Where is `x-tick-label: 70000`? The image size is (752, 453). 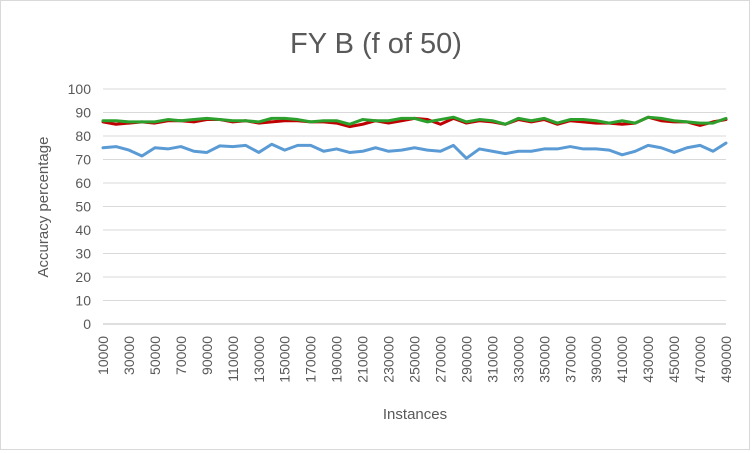 x-tick-label: 70000 is located at coordinates (181, 355).